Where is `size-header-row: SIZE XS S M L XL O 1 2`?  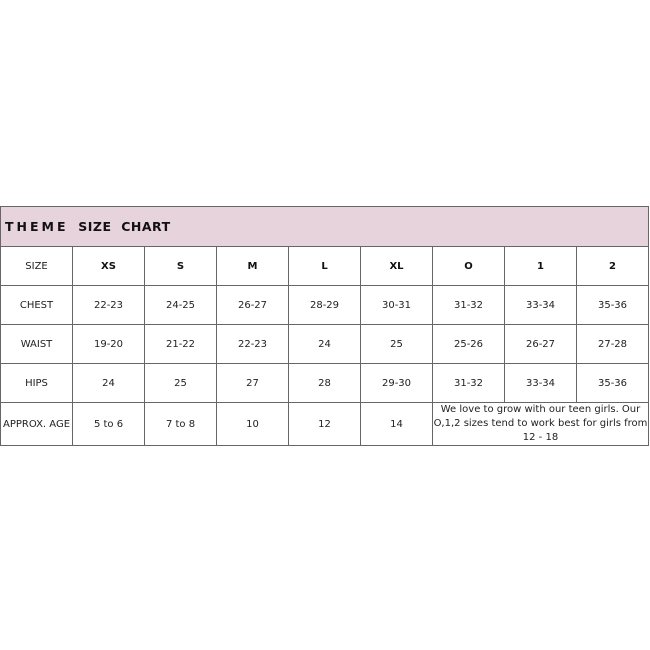 size-header-row: SIZE XS S M L XL O 1 2 is located at coordinates (324, 266).